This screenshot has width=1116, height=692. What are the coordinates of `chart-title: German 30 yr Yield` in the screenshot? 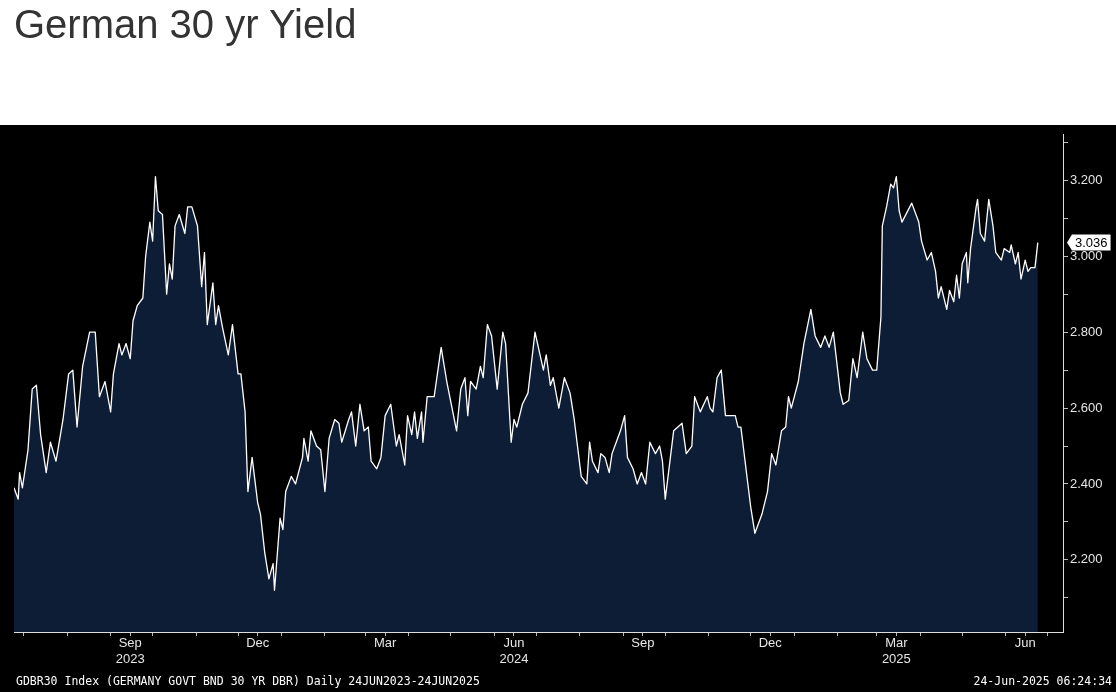 It's located at (185, 24).